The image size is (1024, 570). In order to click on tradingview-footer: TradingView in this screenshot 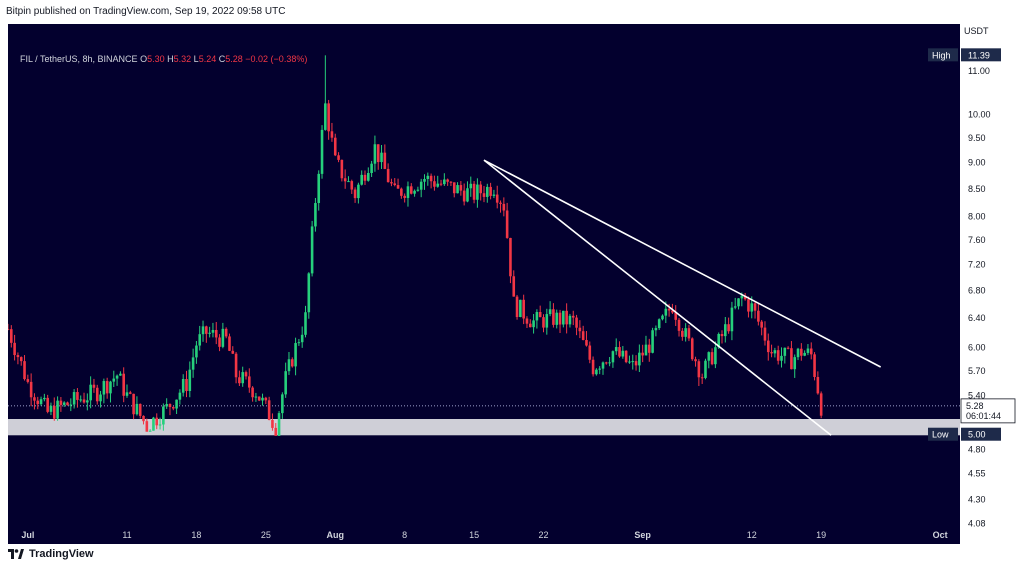, I will do `click(51, 554)`.